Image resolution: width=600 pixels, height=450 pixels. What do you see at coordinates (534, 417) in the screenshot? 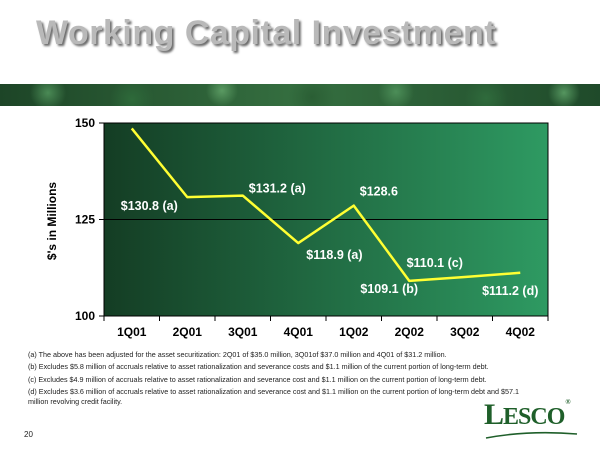
I see `logo-text: ESCO` at bounding box center [534, 417].